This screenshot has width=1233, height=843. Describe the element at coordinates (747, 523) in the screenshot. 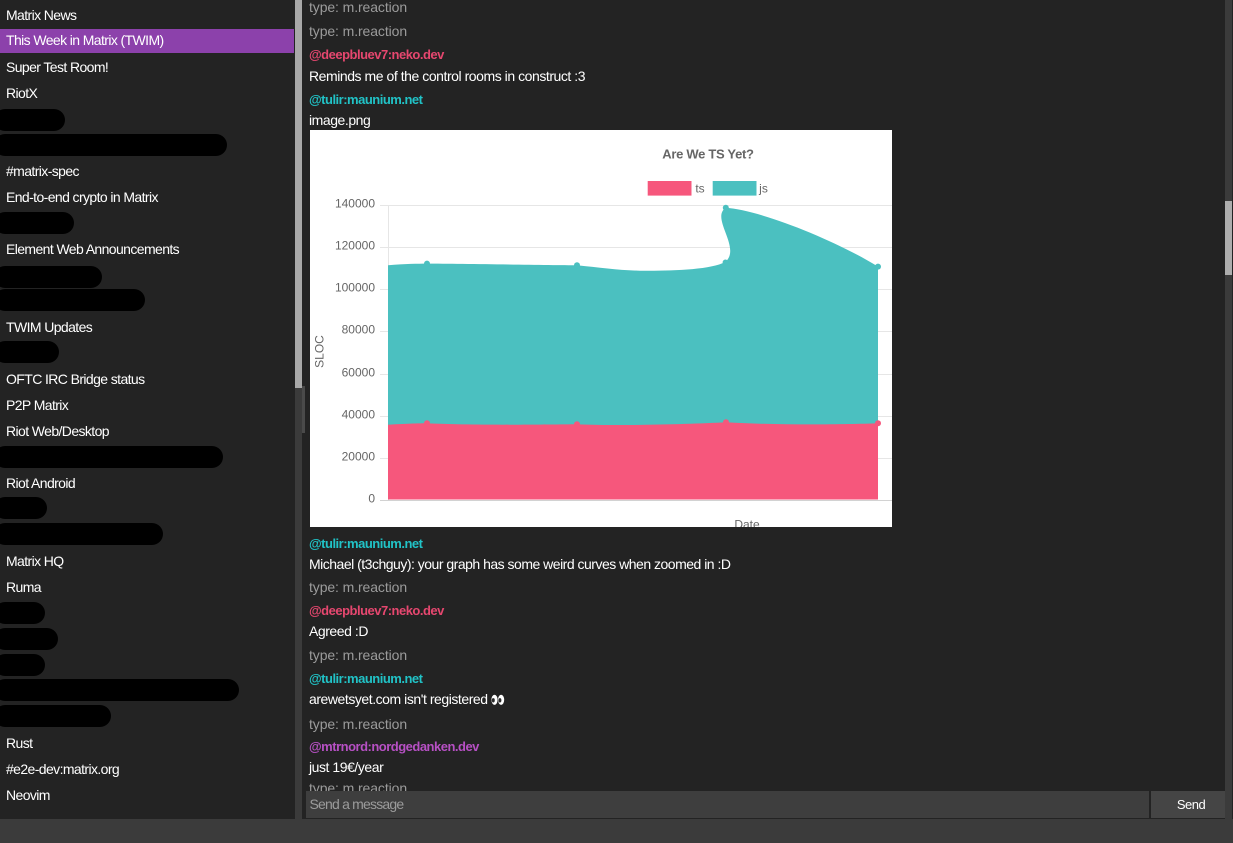

I see `svg-text: Date` at that location.